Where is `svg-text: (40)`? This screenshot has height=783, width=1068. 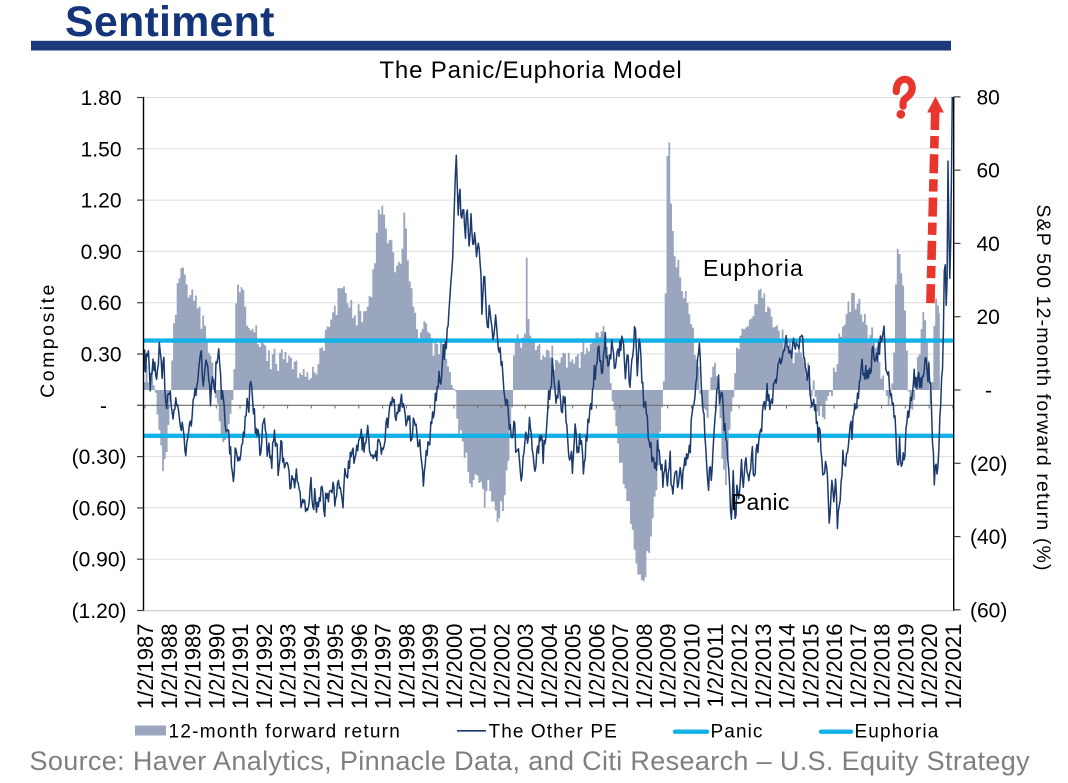 svg-text: (40) is located at coordinates (988, 537).